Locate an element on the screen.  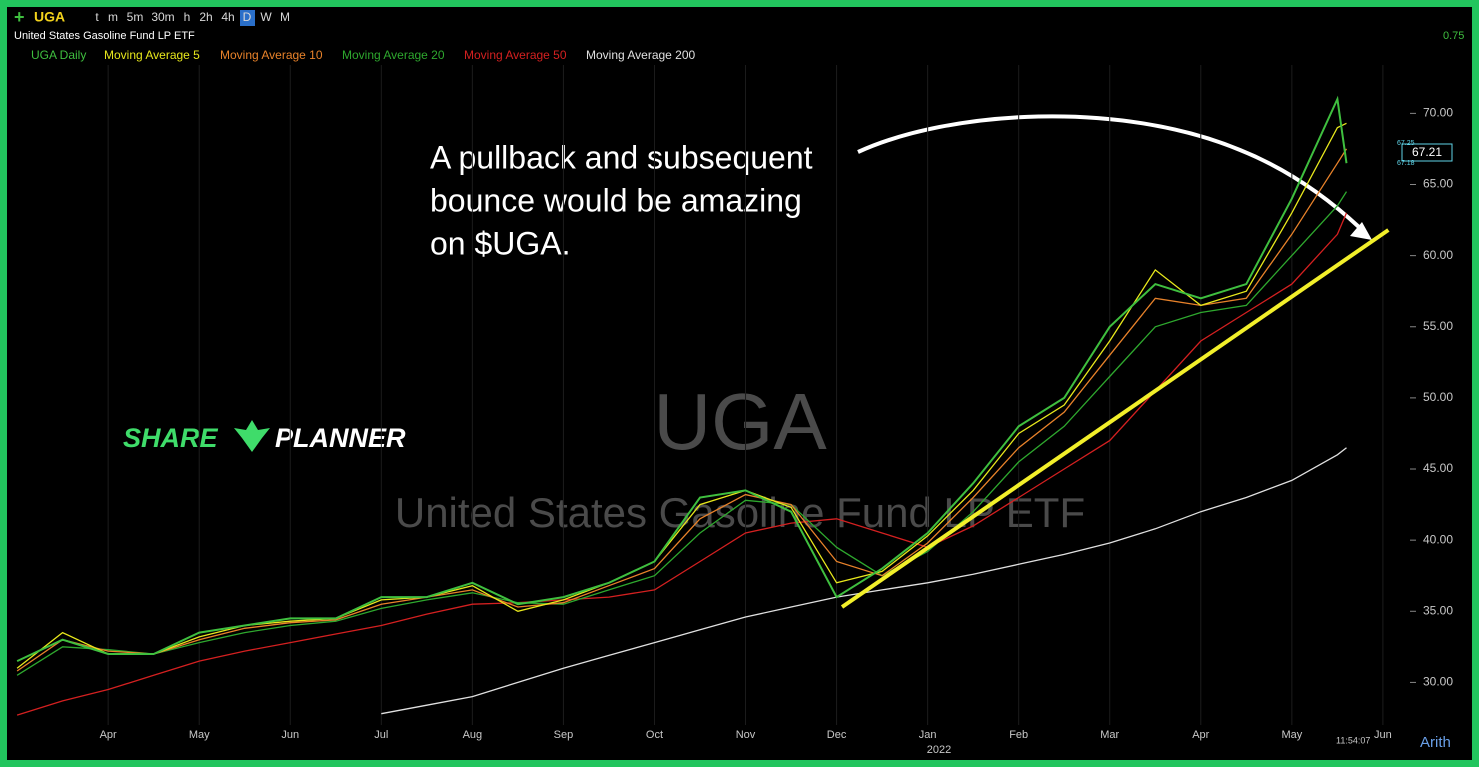
year-label: 2022 is located at coordinates (939, 750).